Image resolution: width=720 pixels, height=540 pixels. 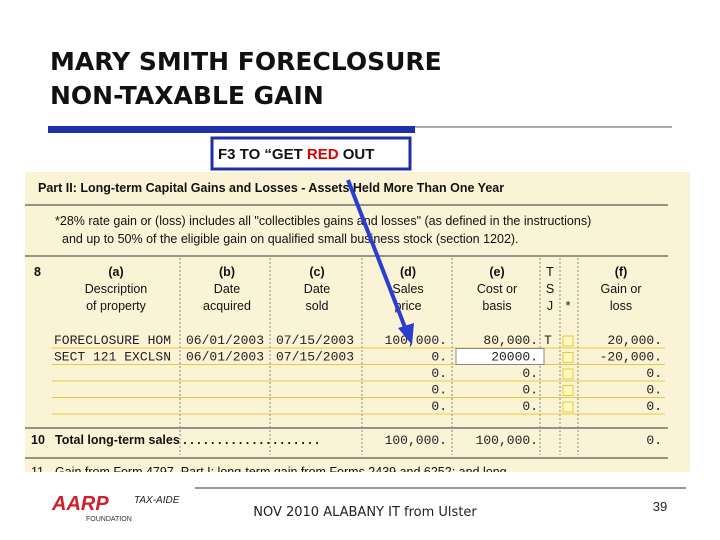 What do you see at coordinates (408, 272) in the screenshot?
I see `column-letter: (d)` at bounding box center [408, 272].